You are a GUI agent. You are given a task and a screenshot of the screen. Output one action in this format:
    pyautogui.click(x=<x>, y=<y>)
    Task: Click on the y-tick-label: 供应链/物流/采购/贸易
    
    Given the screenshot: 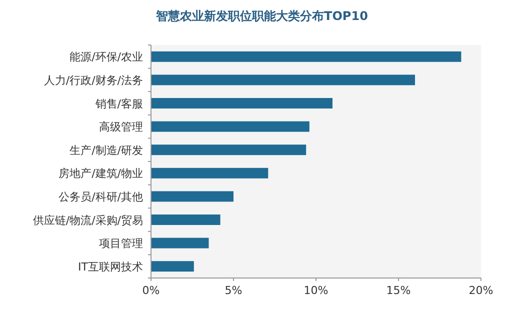 What is the action you would take?
    pyautogui.click(x=87, y=220)
    